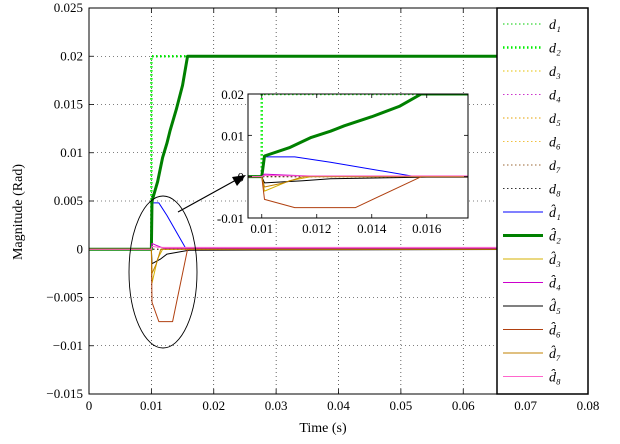  Describe the element at coordinates (555, 236) in the screenshot. I see `legend-label-d2_hat: d̂₂` at that location.